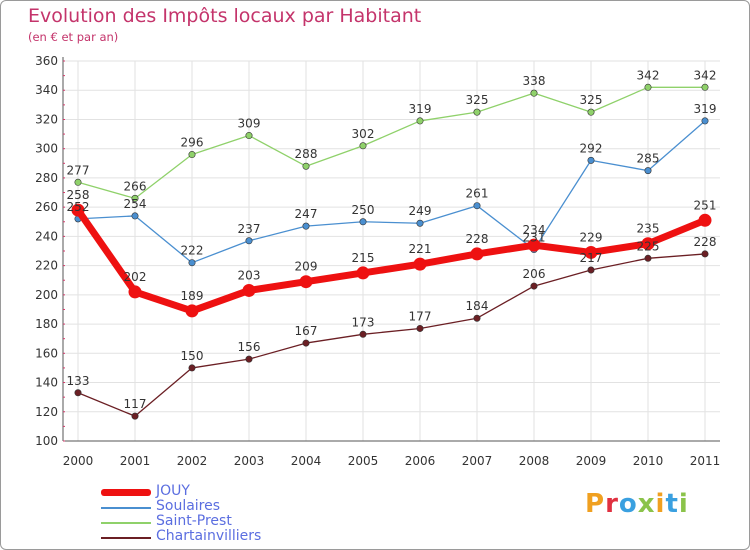  I want to click on data-label-saint-prest: 319, so click(420, 109).